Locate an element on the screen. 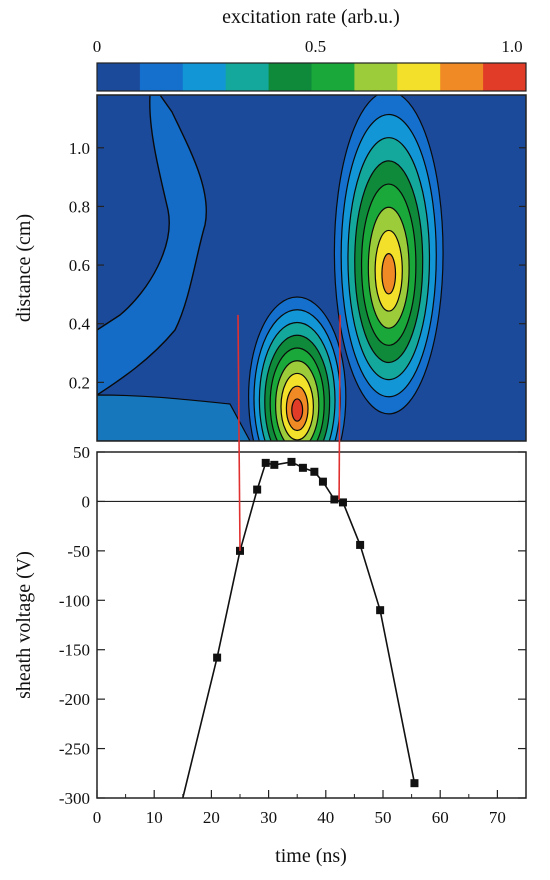 The width and height of the screenshot is (550, 880). x-tick-label: 30 is located at coordinates (268, 817).